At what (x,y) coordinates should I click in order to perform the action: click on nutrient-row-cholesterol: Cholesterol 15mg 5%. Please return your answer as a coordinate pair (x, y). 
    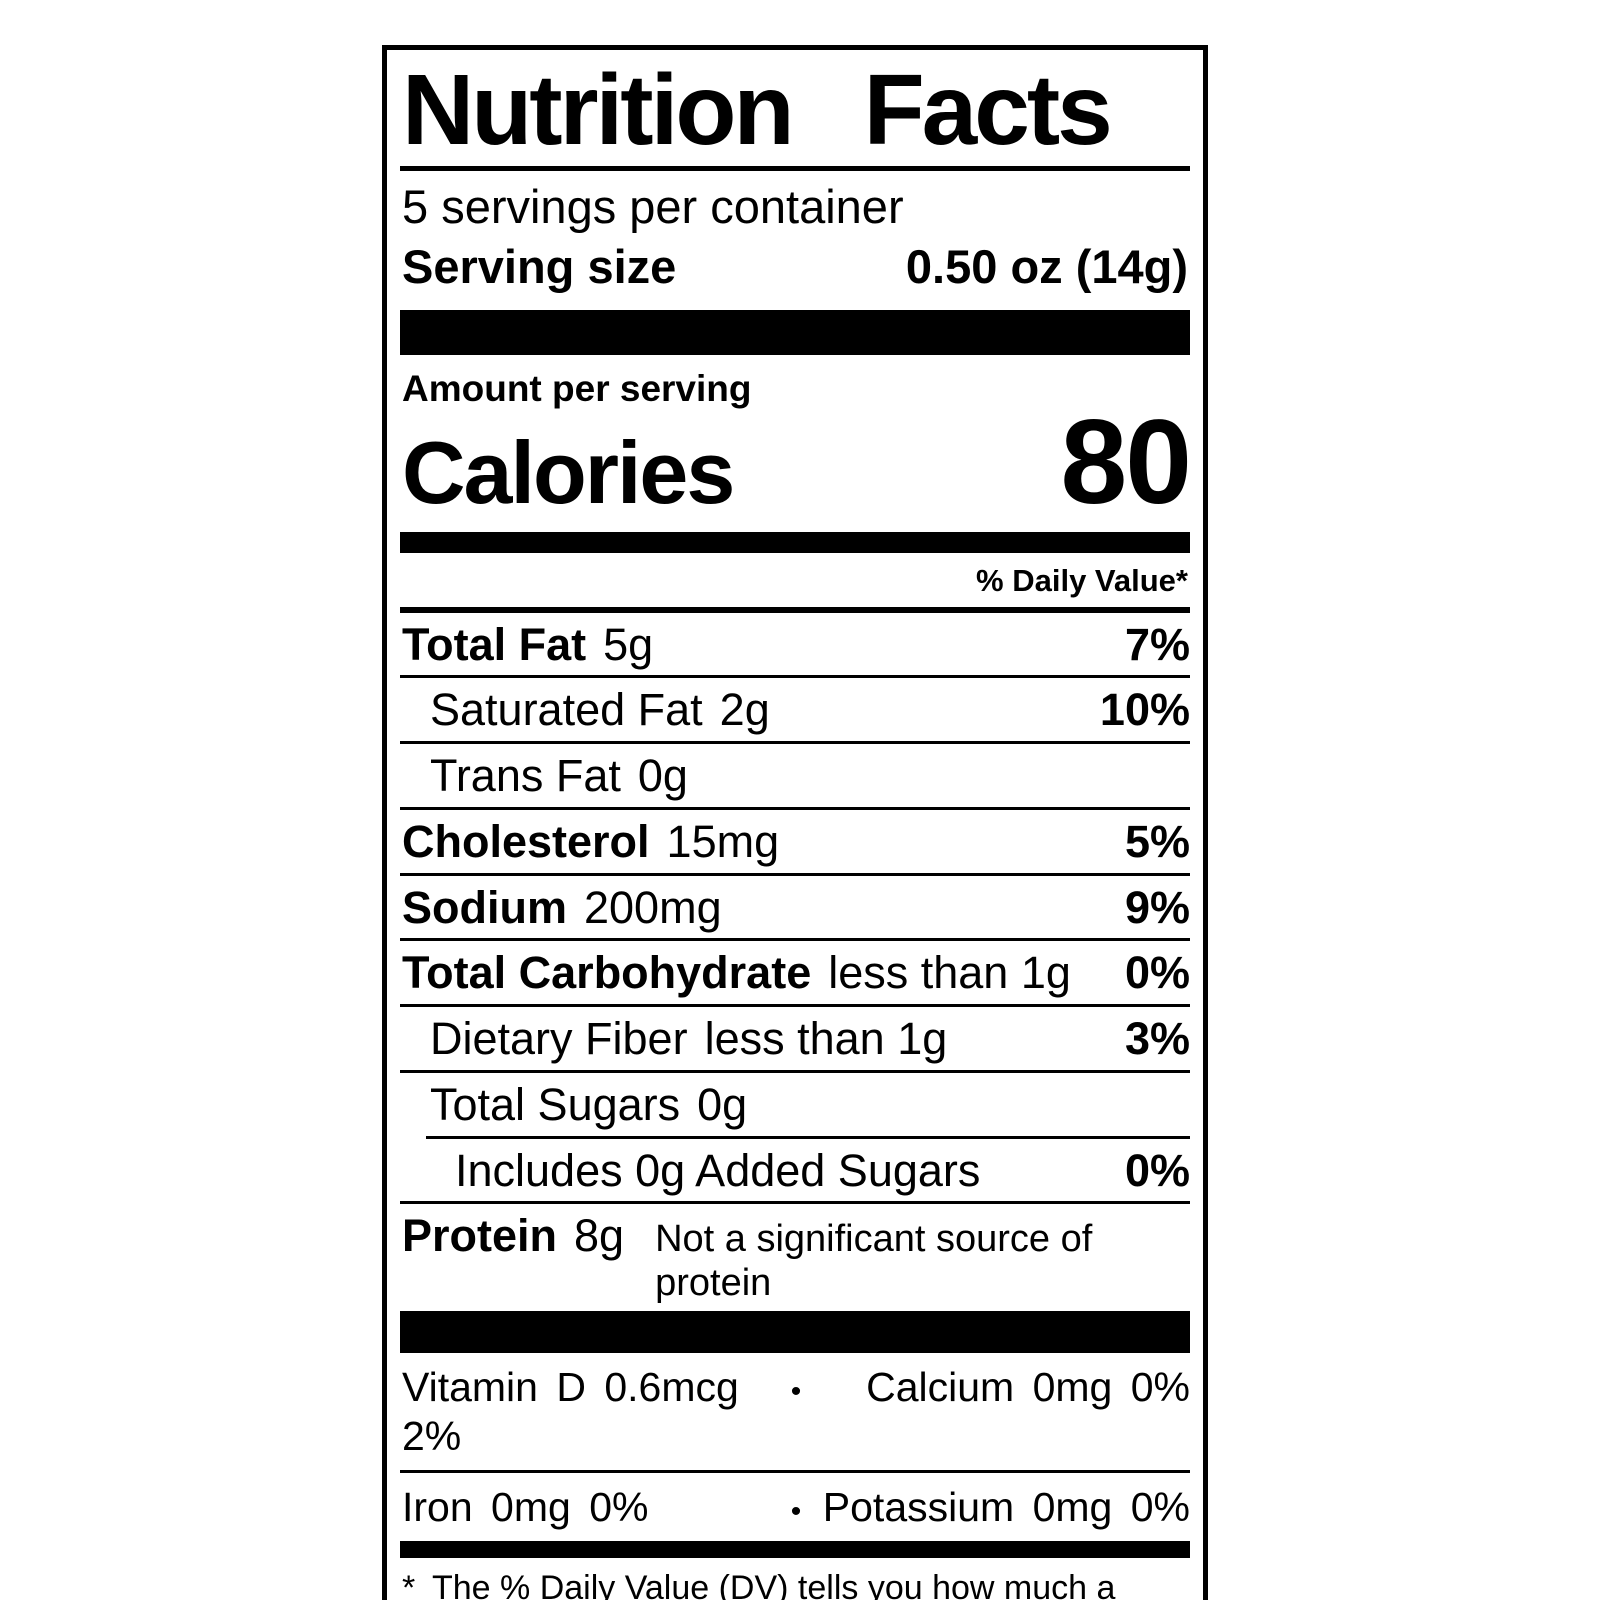
    Looking at the image, I should click on (795, 839).